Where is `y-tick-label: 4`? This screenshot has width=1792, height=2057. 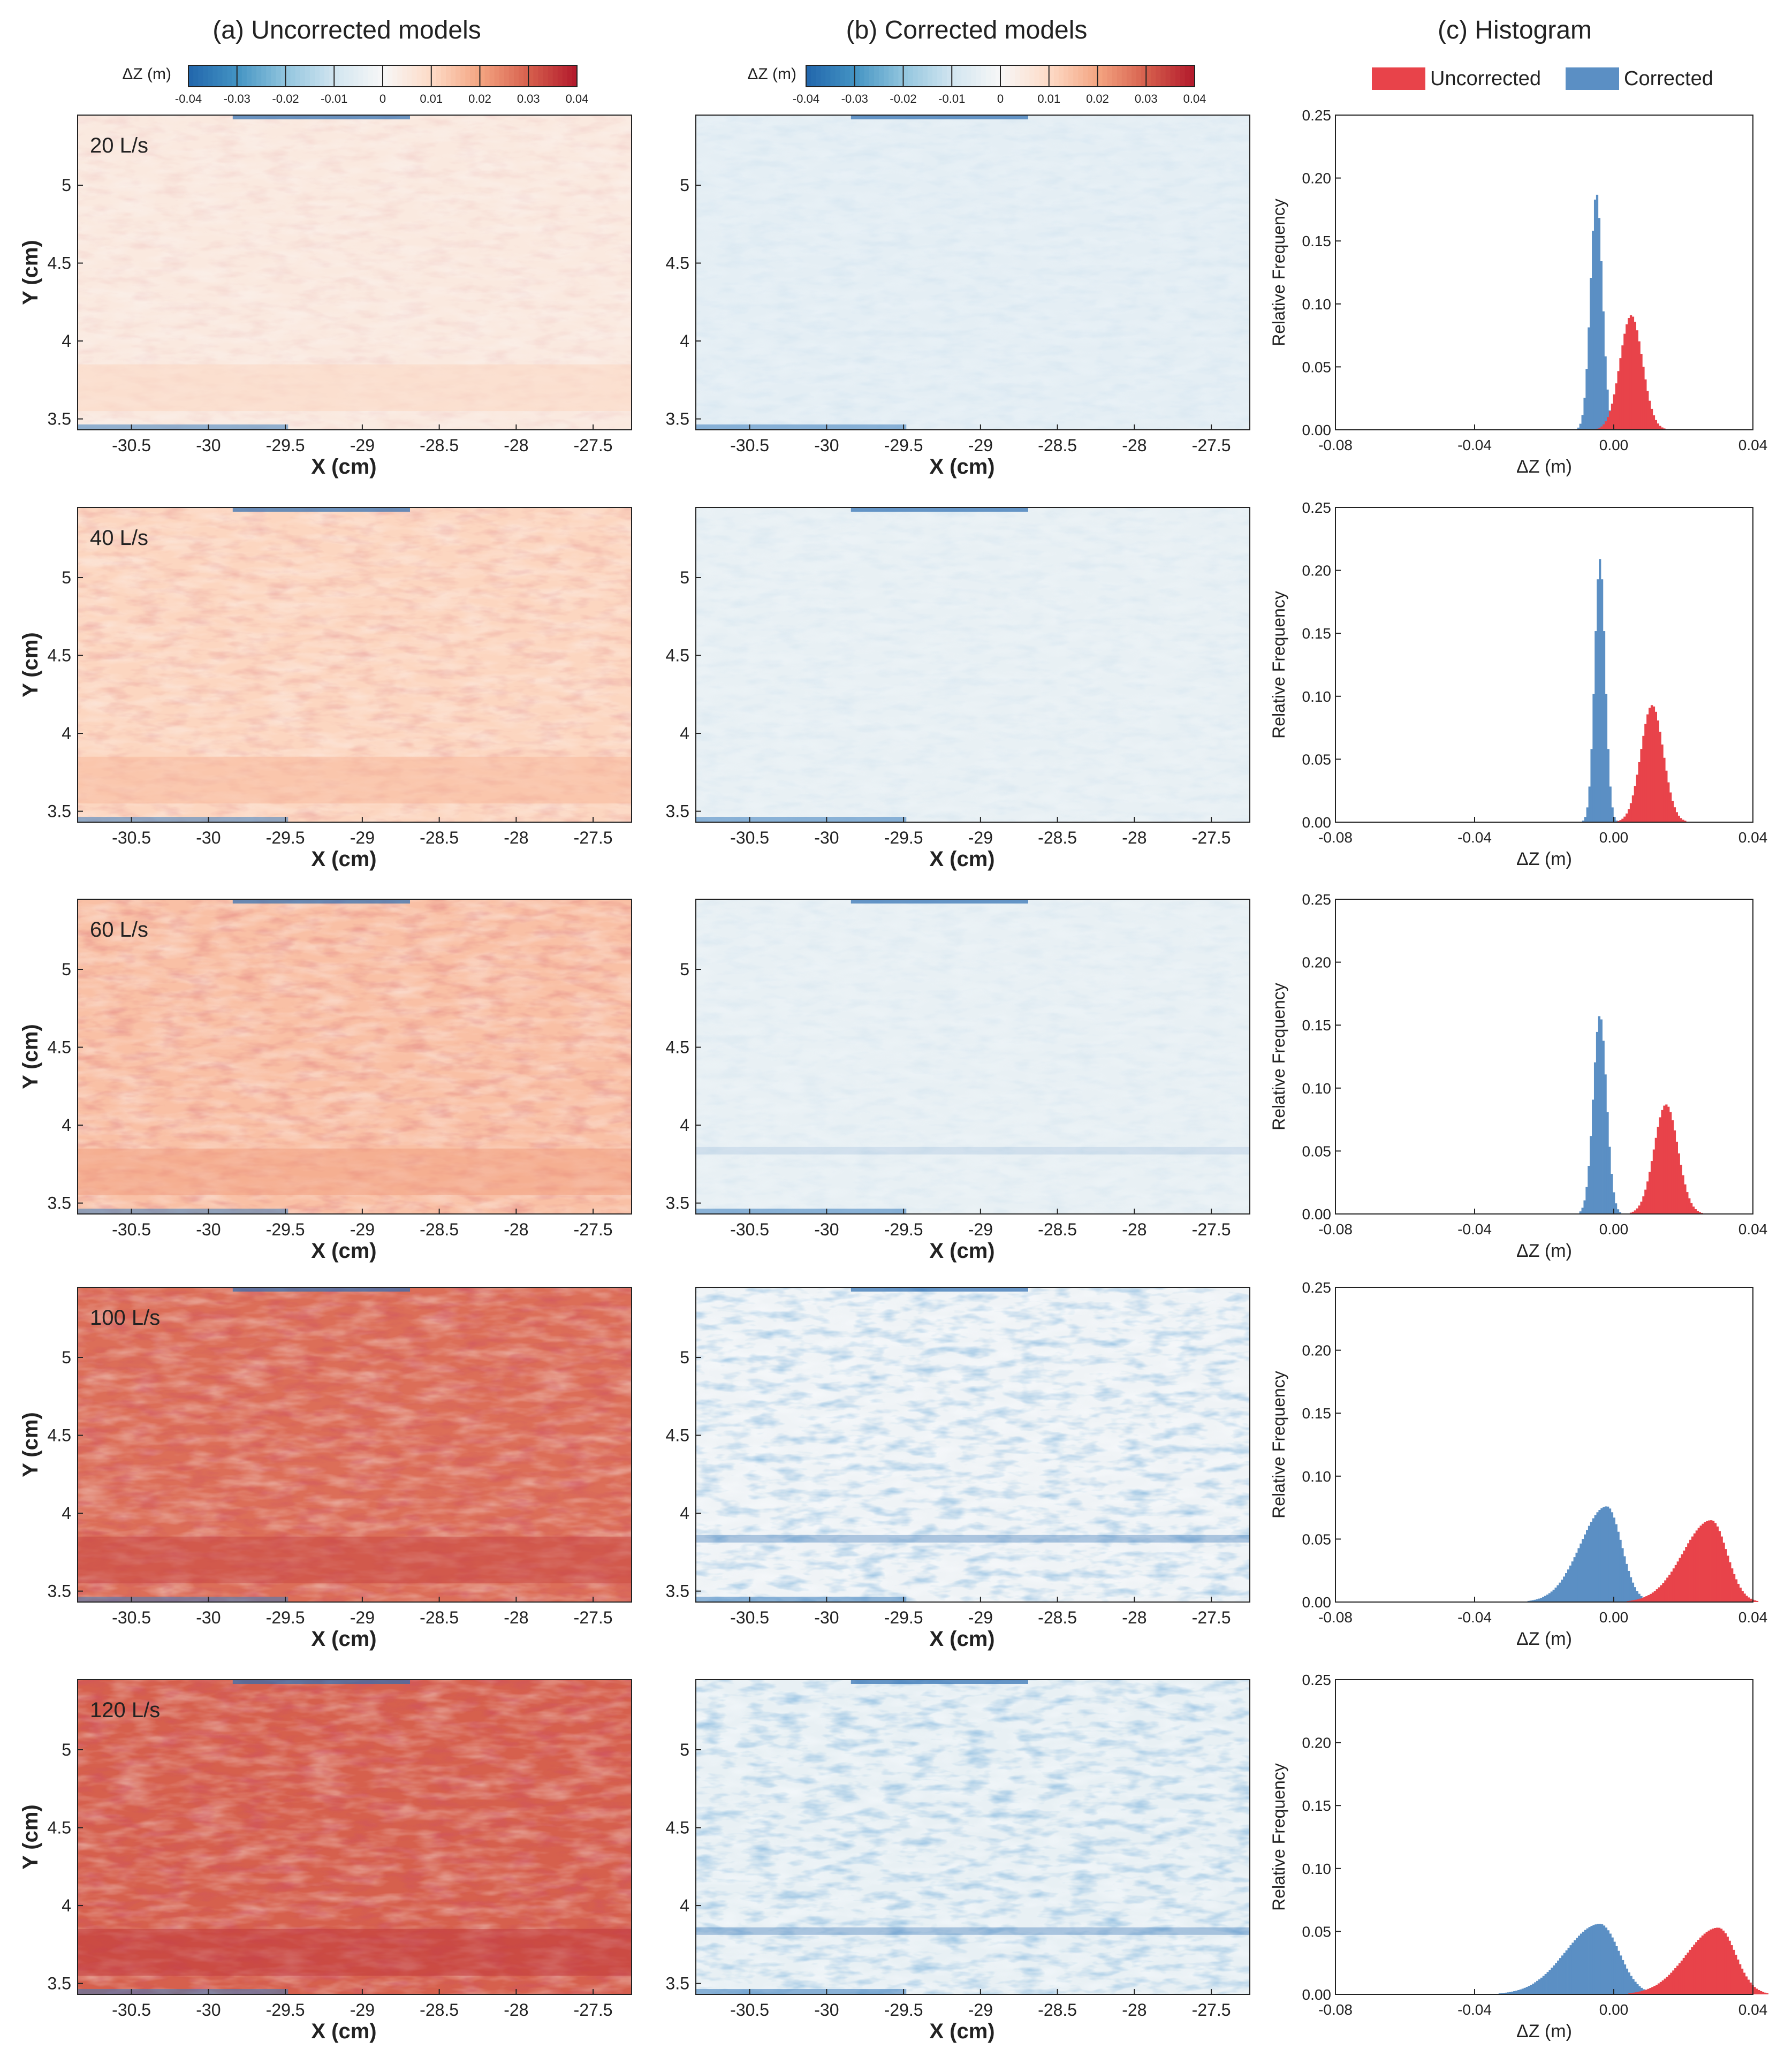
y-tick-label: 4 is located at coordinates (684, 1125).